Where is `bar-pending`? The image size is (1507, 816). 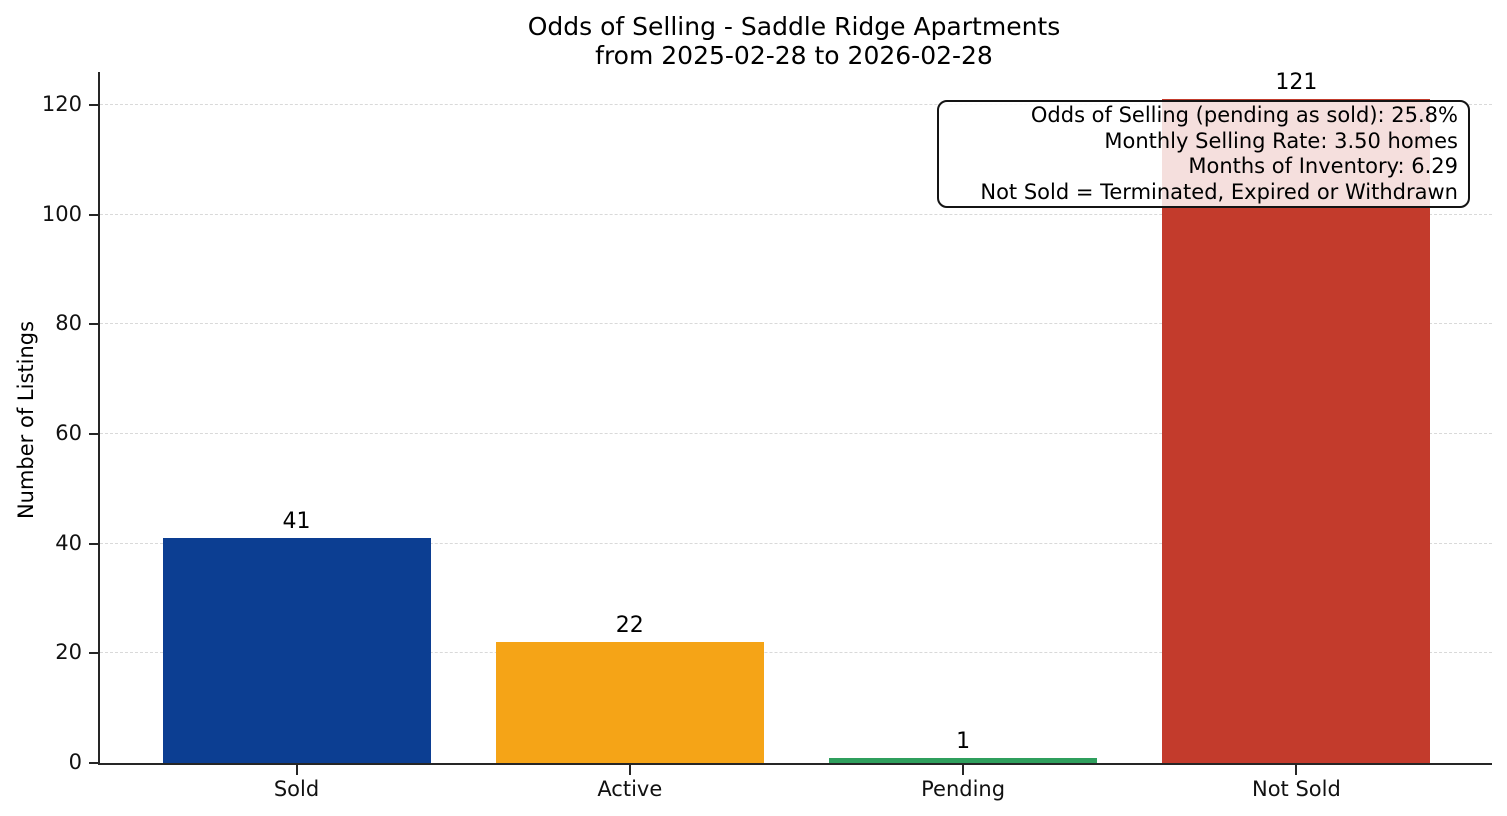
bar-pending is located at coordinates (963, 760).